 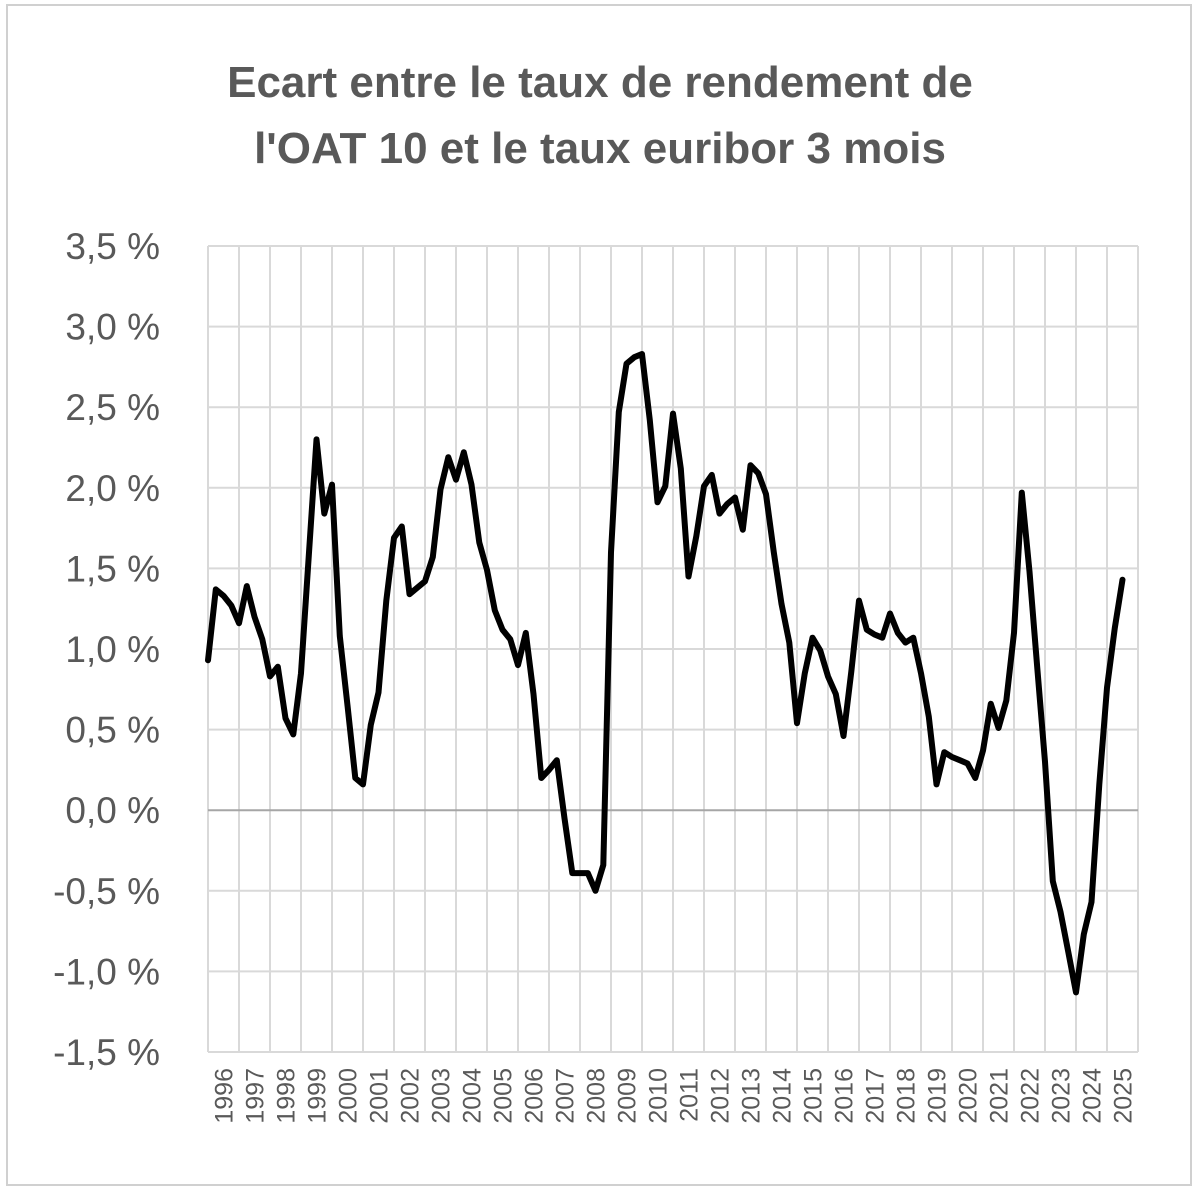 I want to click on y-tick-label: -0,5 %, so click(x=106, y=891).